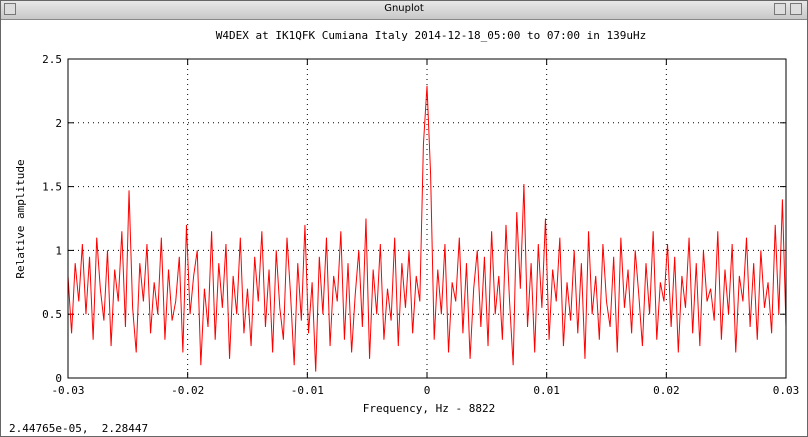 This screenshot has height=437, width=808. Describe the element at coordinates (58, 250) in the screenshot. I see `y-tick-label: 1` at that location.